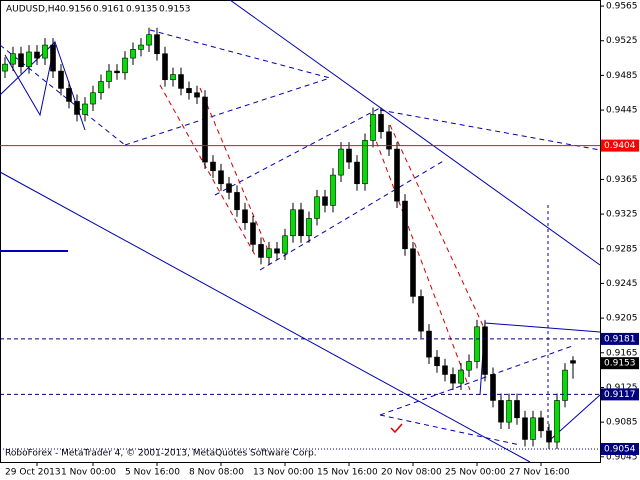 This screenshot has width=640, height=480. I want to click on x-tick-label: 27 Nov 16:00, so click(539, 473).